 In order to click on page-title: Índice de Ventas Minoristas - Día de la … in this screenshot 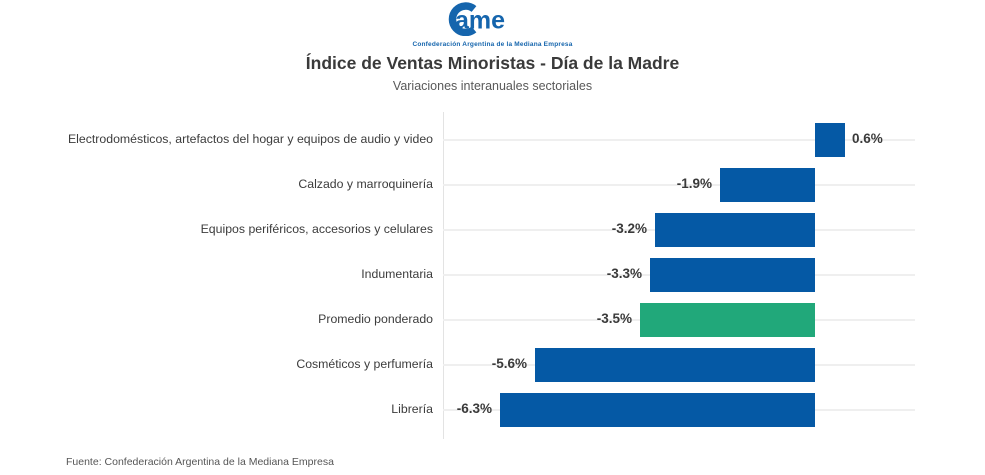, I will do `click(492, 63)`.